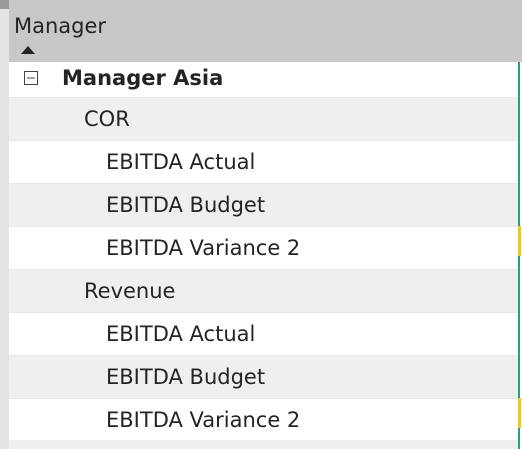 This screenshot has width=522, height=449. I want to click on matrix-row: Revenue, so click(263, 291).